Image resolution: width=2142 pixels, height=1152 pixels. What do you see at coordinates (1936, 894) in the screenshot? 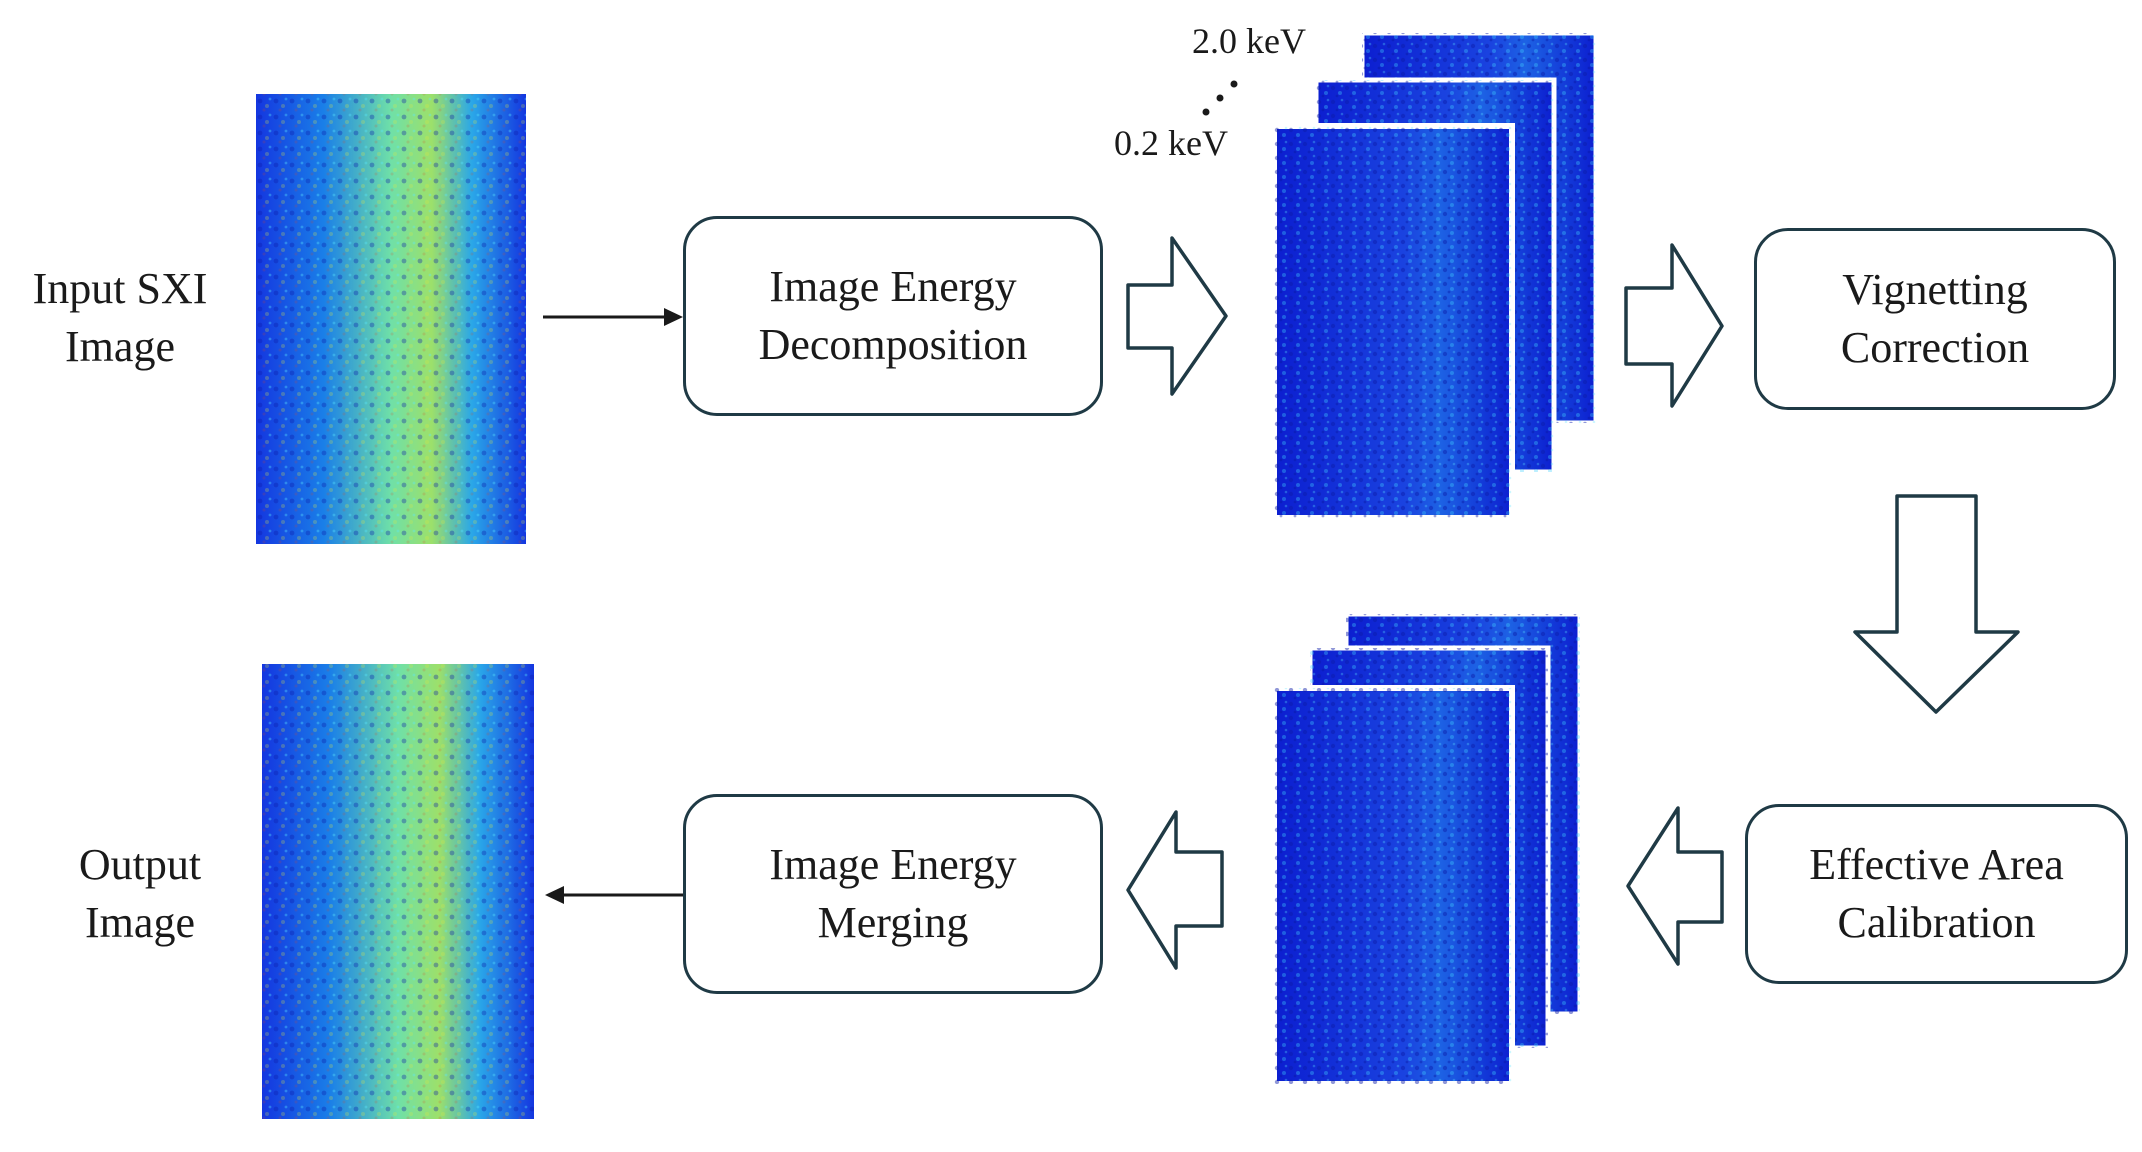
I see `step-effective-area-calibration: Effective Area Calibration` at bounding box center [1936, 894].